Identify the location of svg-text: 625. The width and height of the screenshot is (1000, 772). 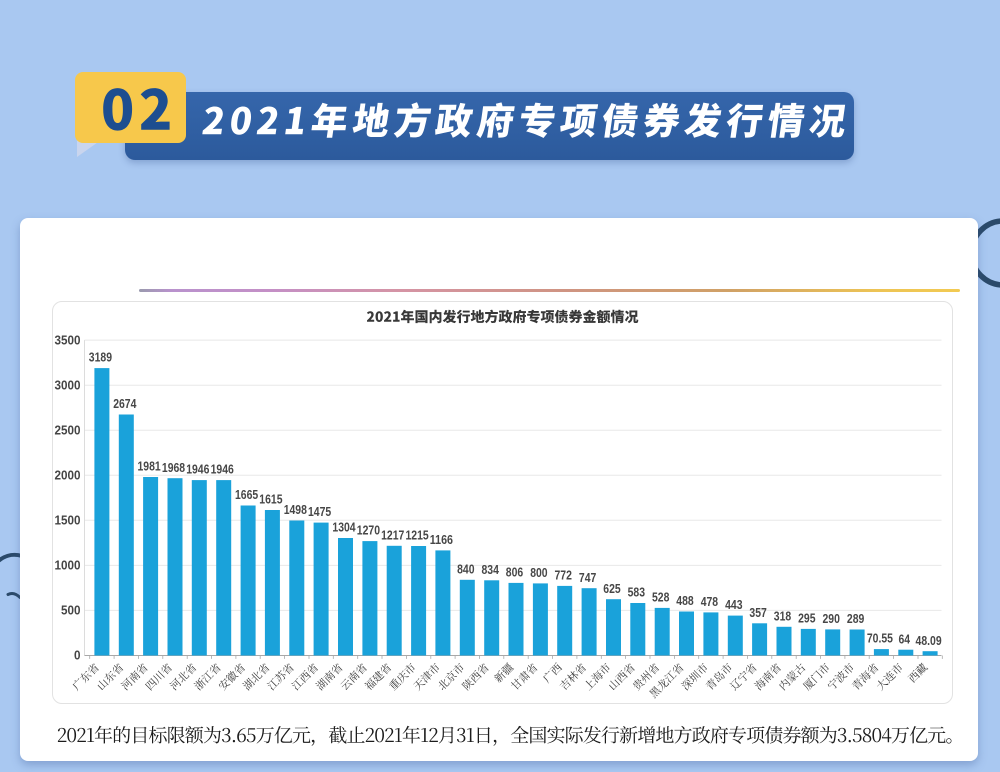
(611, 588).